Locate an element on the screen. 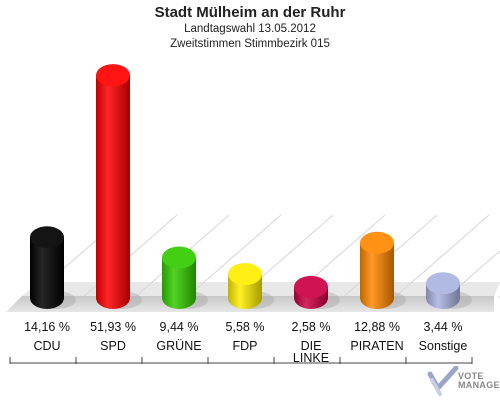 The width and height of the screenshot is (500, 400). bar-grüne is located at coordinates (185, 277).